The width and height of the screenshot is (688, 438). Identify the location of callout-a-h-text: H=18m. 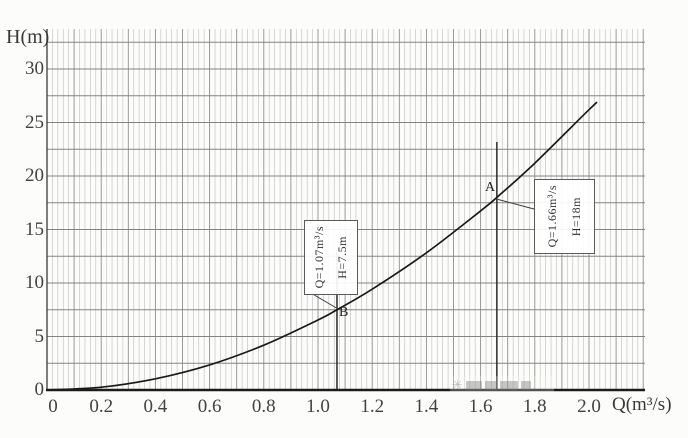
(576, 216).